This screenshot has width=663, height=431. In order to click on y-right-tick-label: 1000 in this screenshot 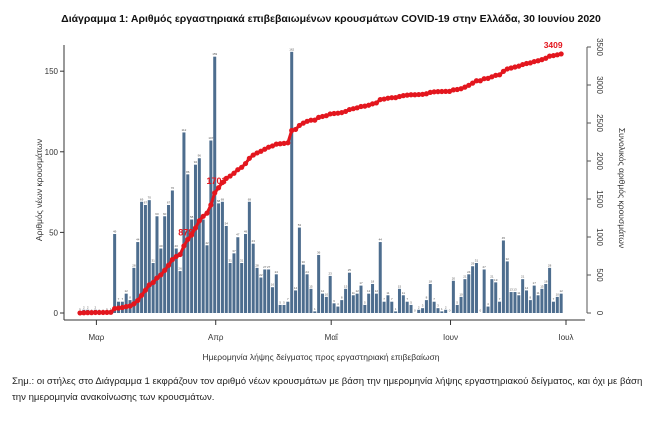, I will do `click(599, 237)`.